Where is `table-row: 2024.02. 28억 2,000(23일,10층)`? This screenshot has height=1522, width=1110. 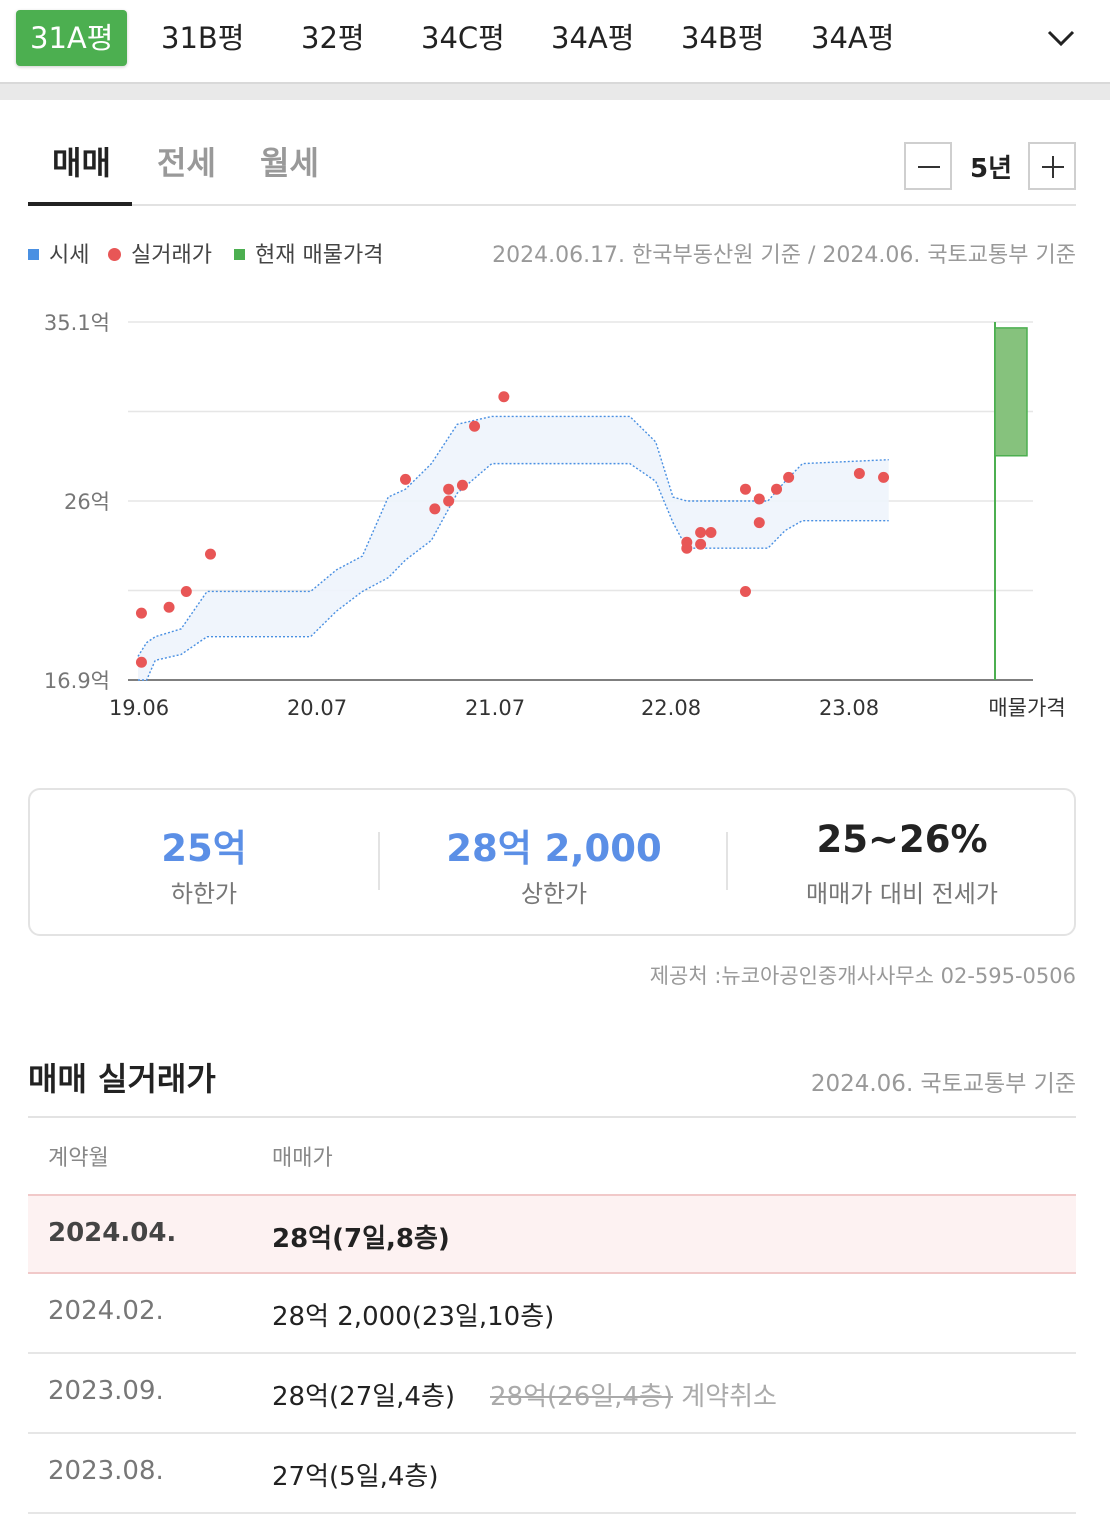 table-row: 2024.02. 28억 2,000(23일,10층) is located at coordinates (552, 1314).